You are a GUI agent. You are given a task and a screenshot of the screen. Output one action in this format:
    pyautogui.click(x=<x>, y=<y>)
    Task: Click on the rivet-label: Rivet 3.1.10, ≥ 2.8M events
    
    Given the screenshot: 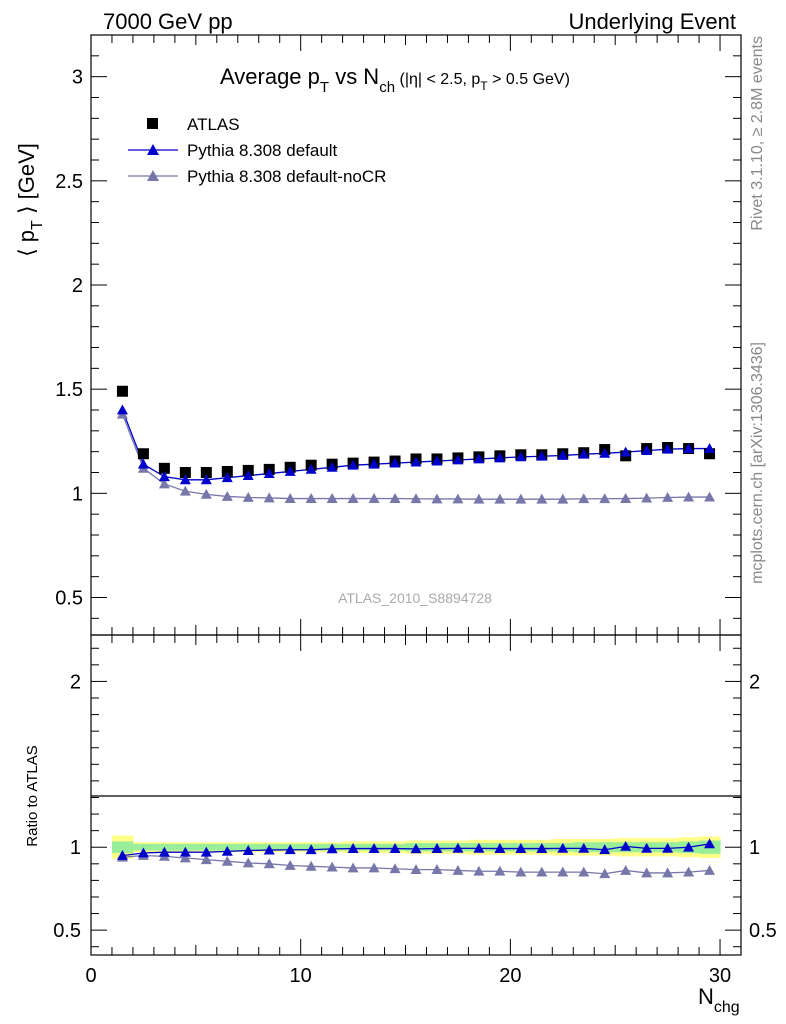 What is the action you would take?
    pyautogui.click(x=757, y=133)
    